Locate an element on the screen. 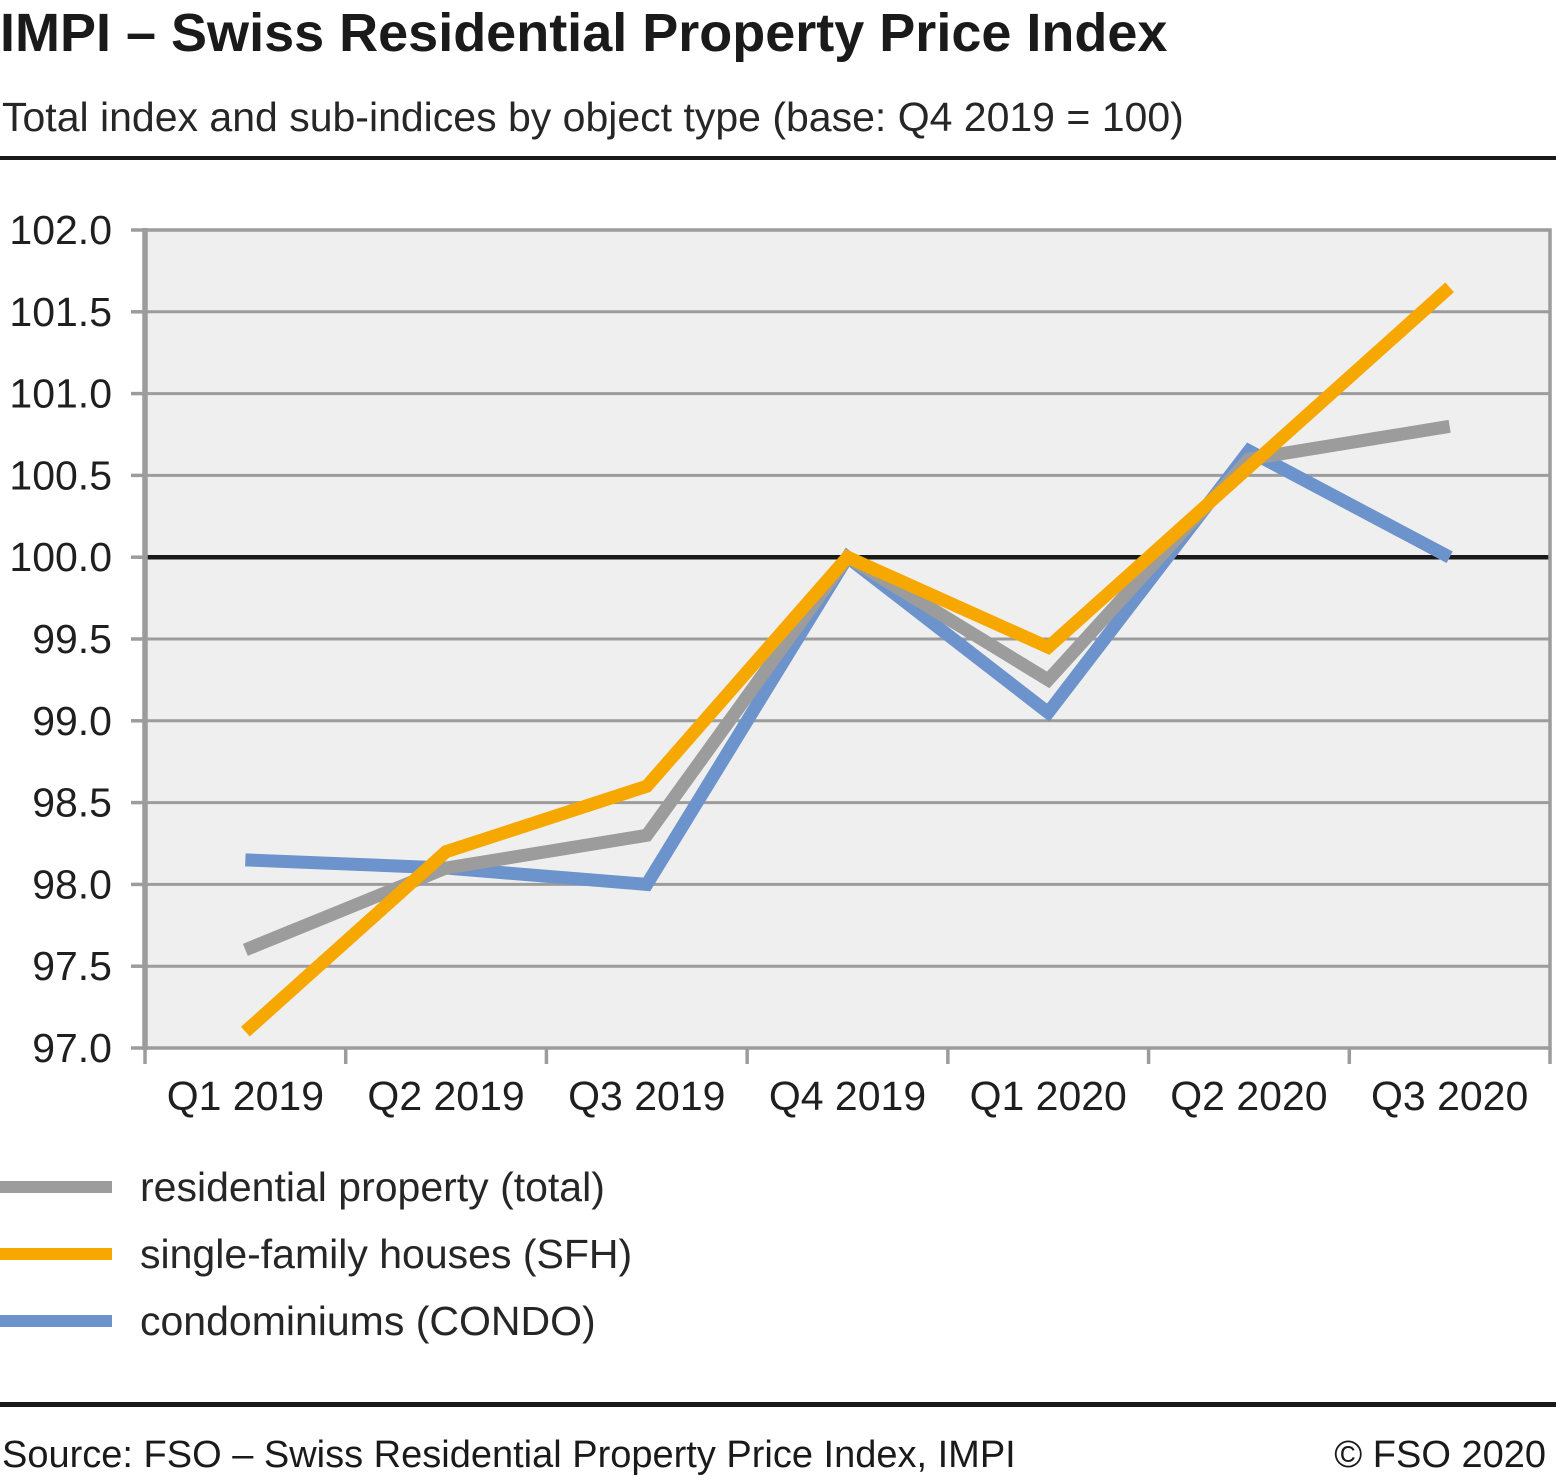 Image resolution: width=1556 pixels, height=1480 pixels. legend-item: residential property (total) is located at coordinates (316, 1187).